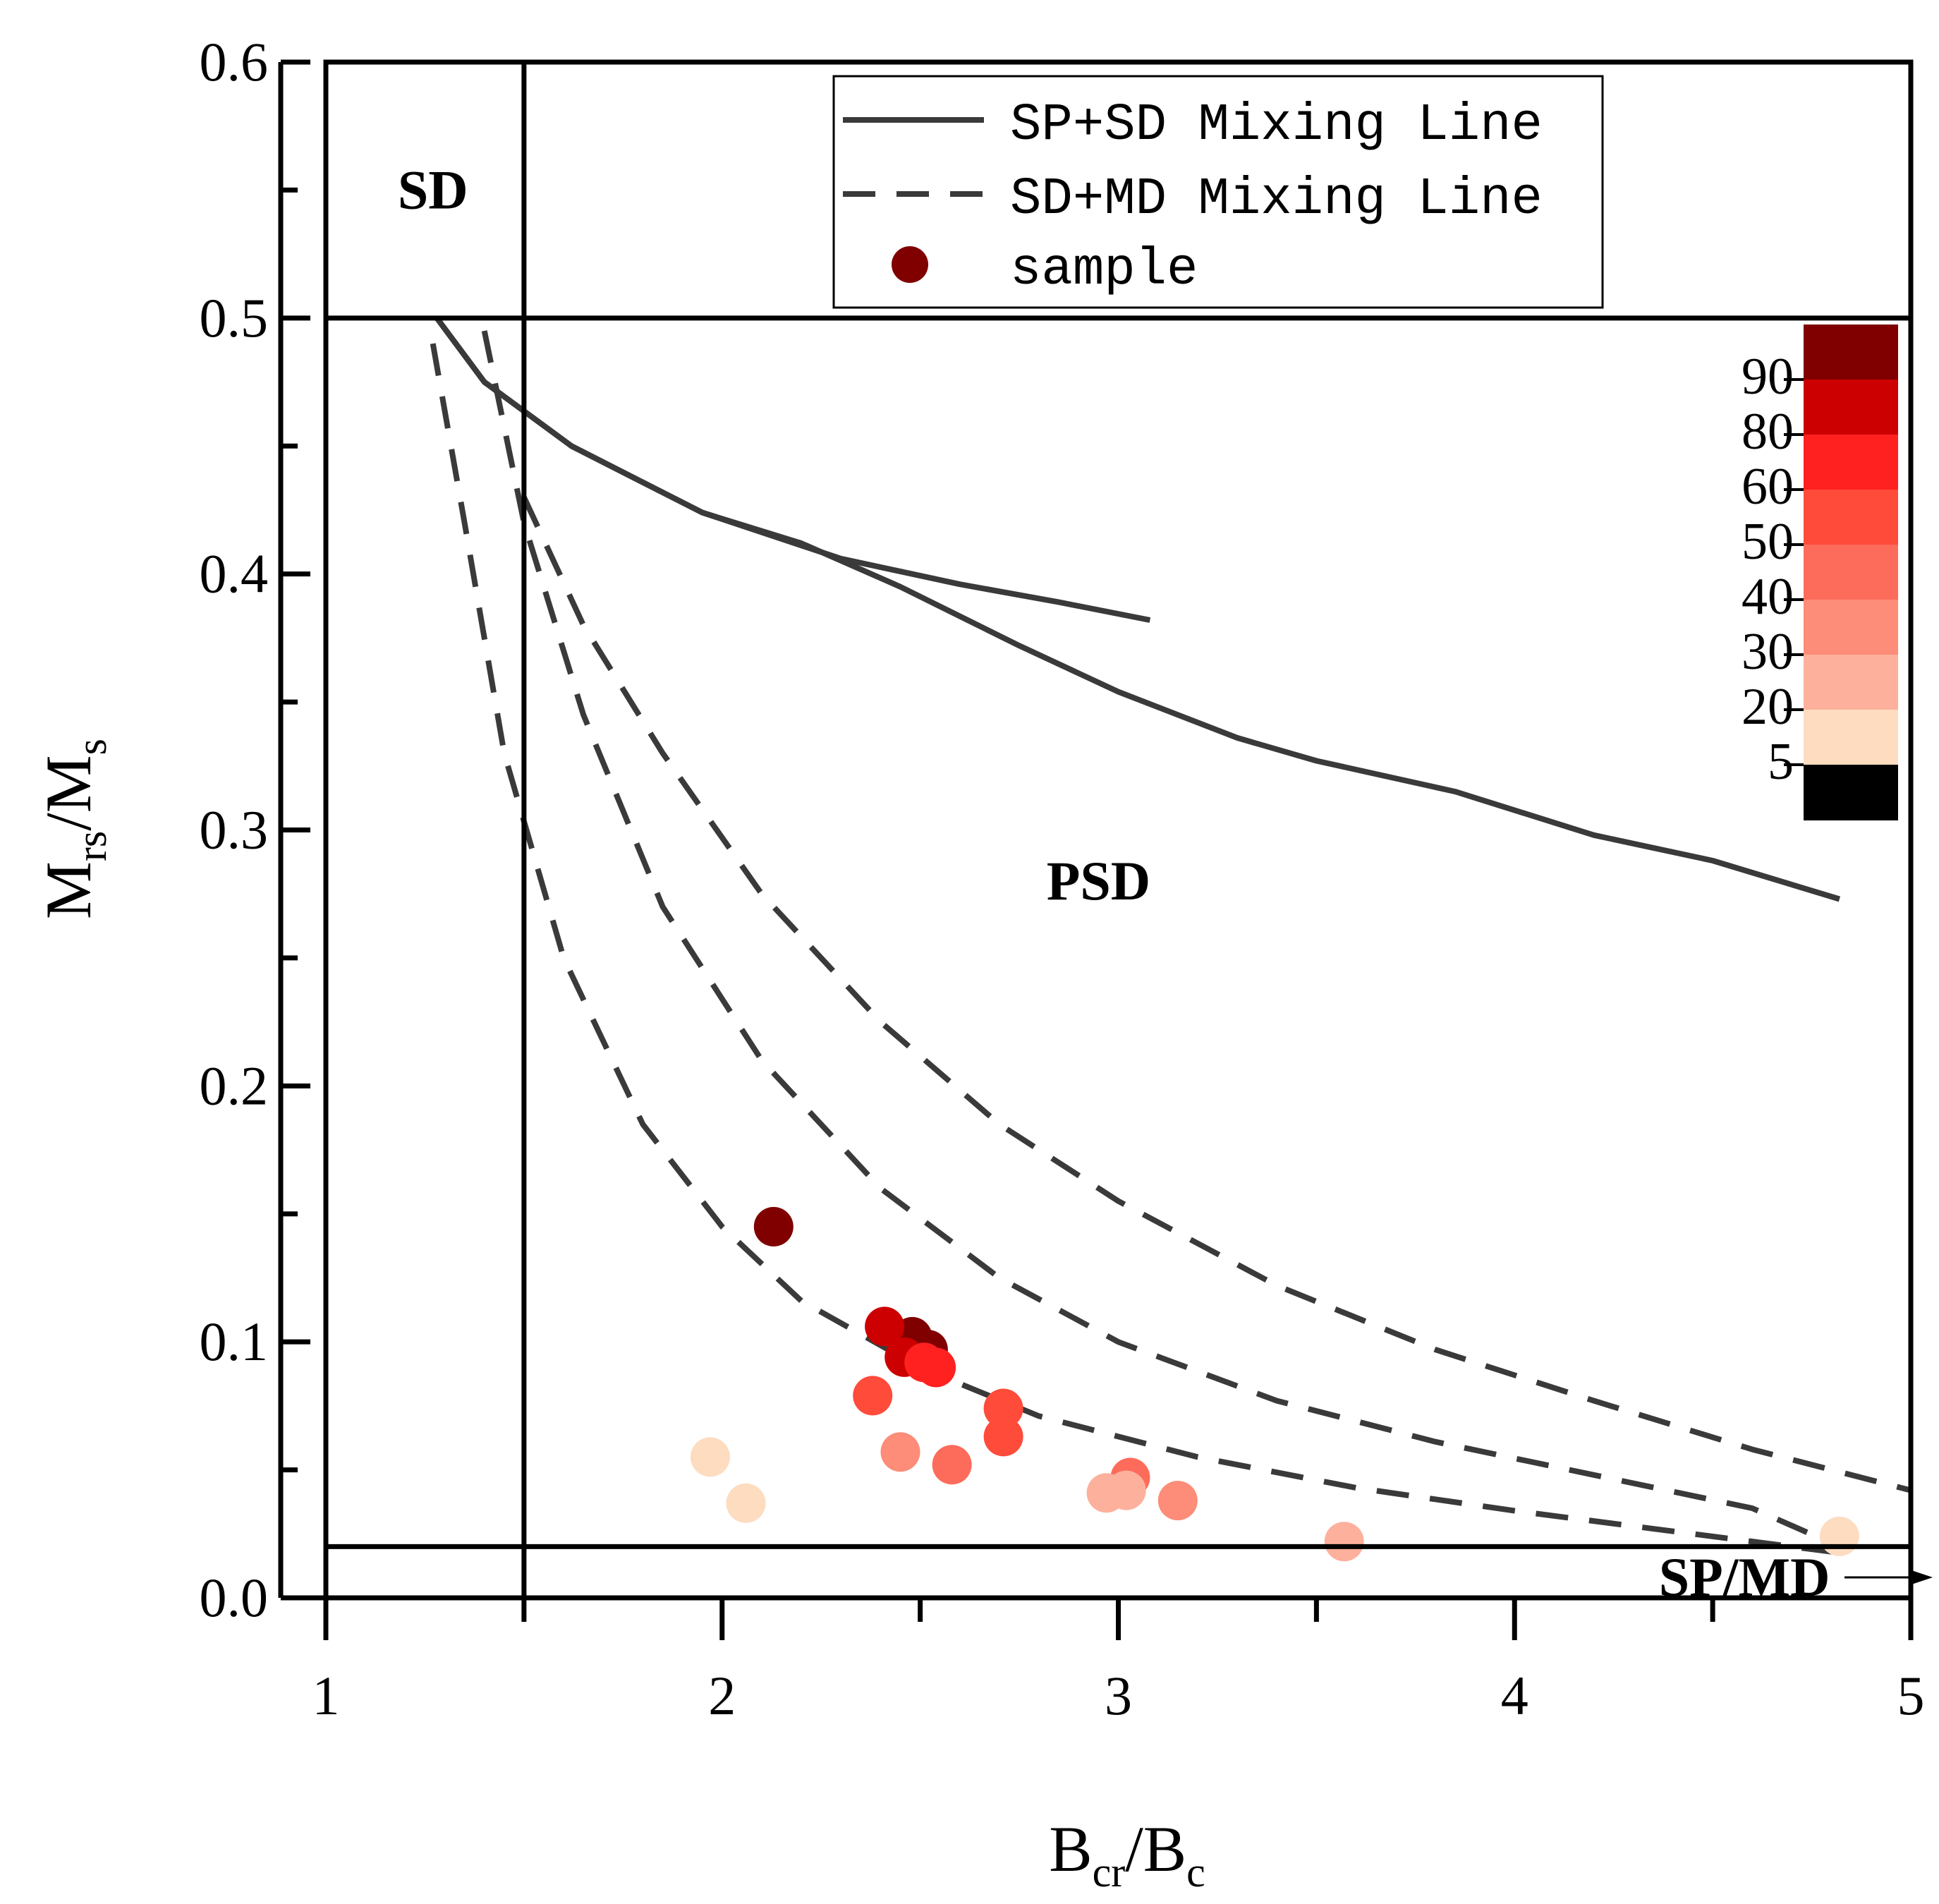 This screenshot has height=1904, width=1939. Describe the element at coordinates (1514, 1695) in the screenshot. I see `x-tick-label-3: 4` at that location.